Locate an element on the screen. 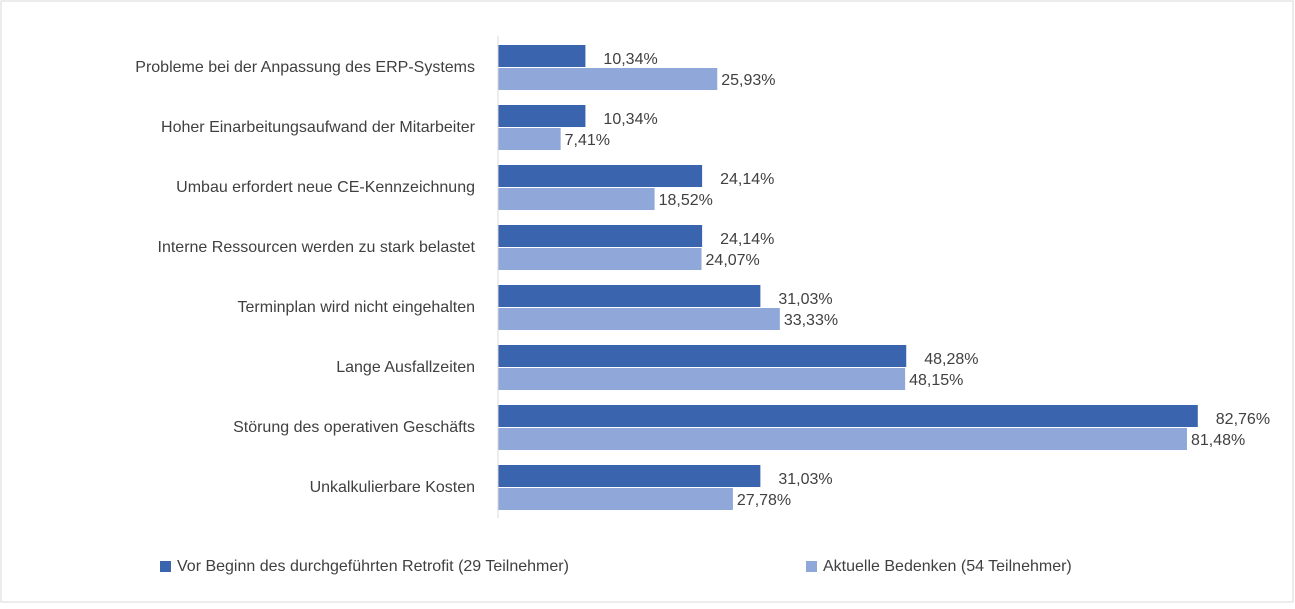  data-label: 48,15% is located at coordinates (936, 380).